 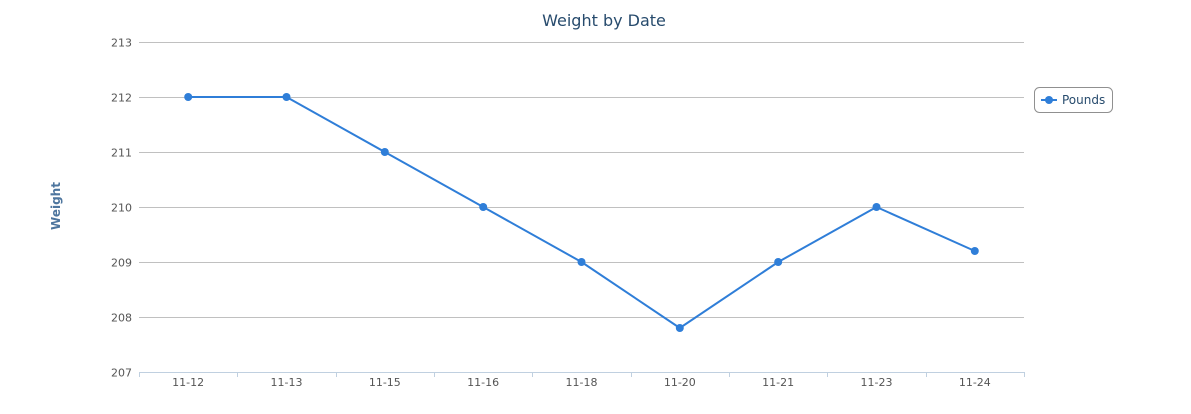 I want to click on x-tick-label-11-13: 11-13, so click(x=287, y=382).